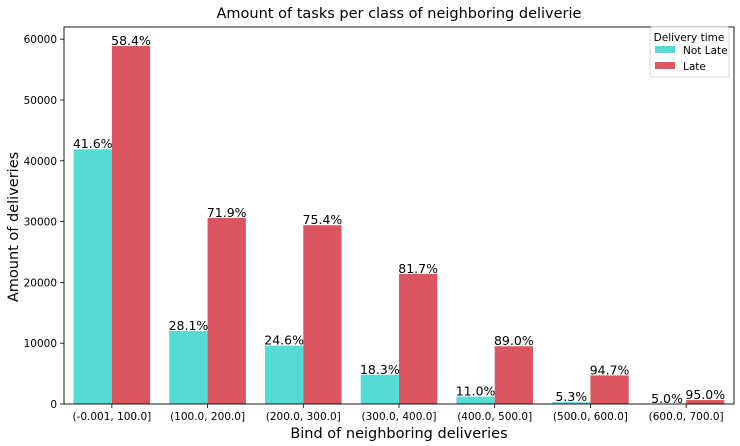 This screenshot has height=446, width=740. What do you see at coordinates (131, 40) in the screenshot?
I see `bar-data-label: 58.4%` at bounding box center [131, 40].